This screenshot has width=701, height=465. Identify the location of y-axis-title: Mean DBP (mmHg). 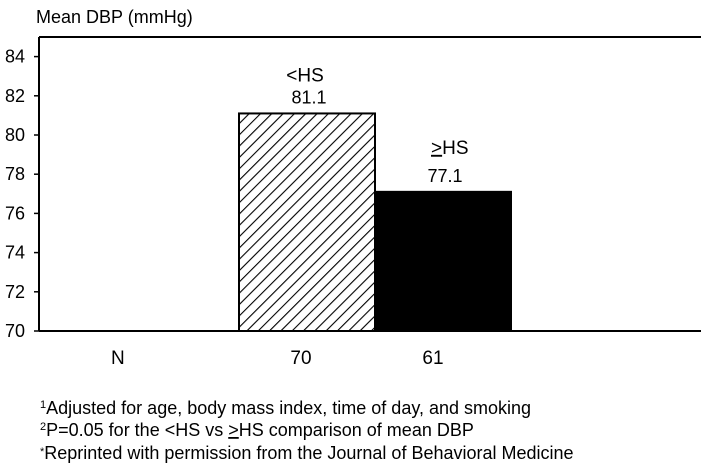
(114, 17).